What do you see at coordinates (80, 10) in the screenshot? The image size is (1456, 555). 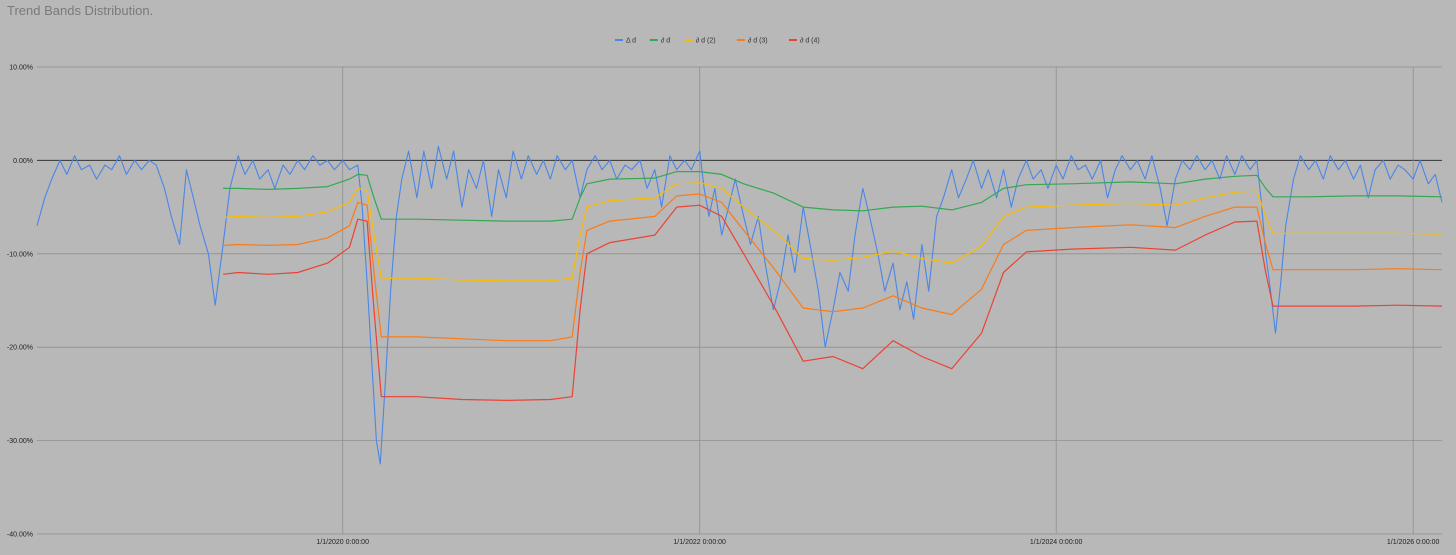 I see `chart-title: Trend Bands Distribution.` at bounding box center [80, 10].